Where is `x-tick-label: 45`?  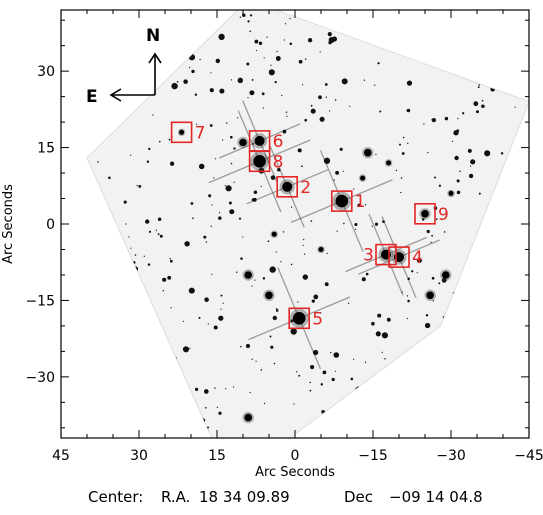 x-tick-label: 45 is located at coordinates (61, 456).